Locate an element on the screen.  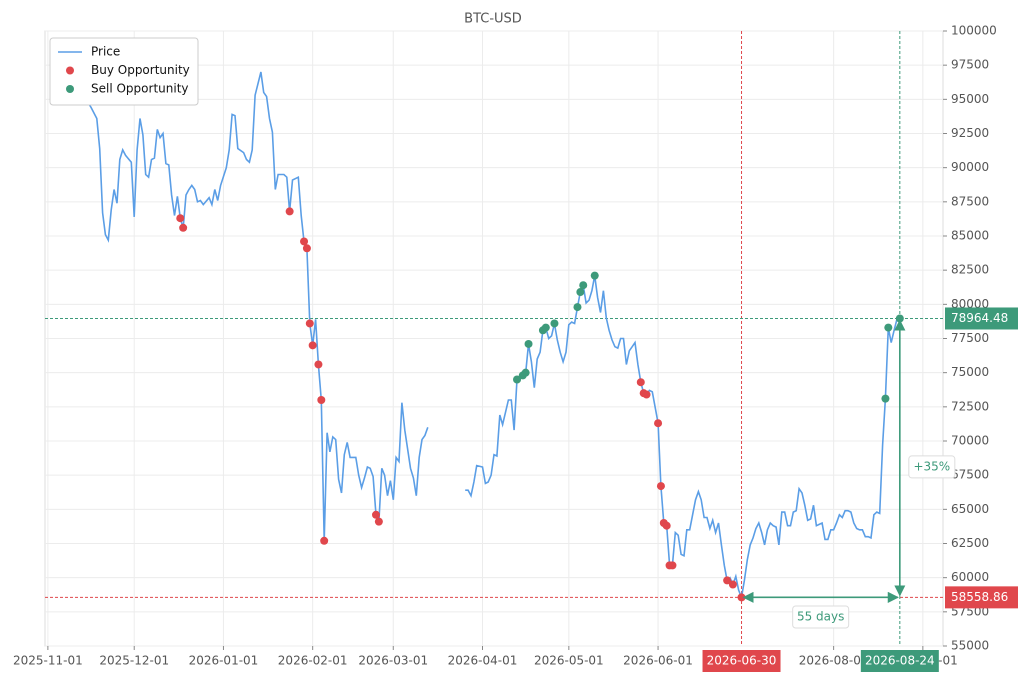
y-tick-label: 72500 is located at coordinates (970, 406).